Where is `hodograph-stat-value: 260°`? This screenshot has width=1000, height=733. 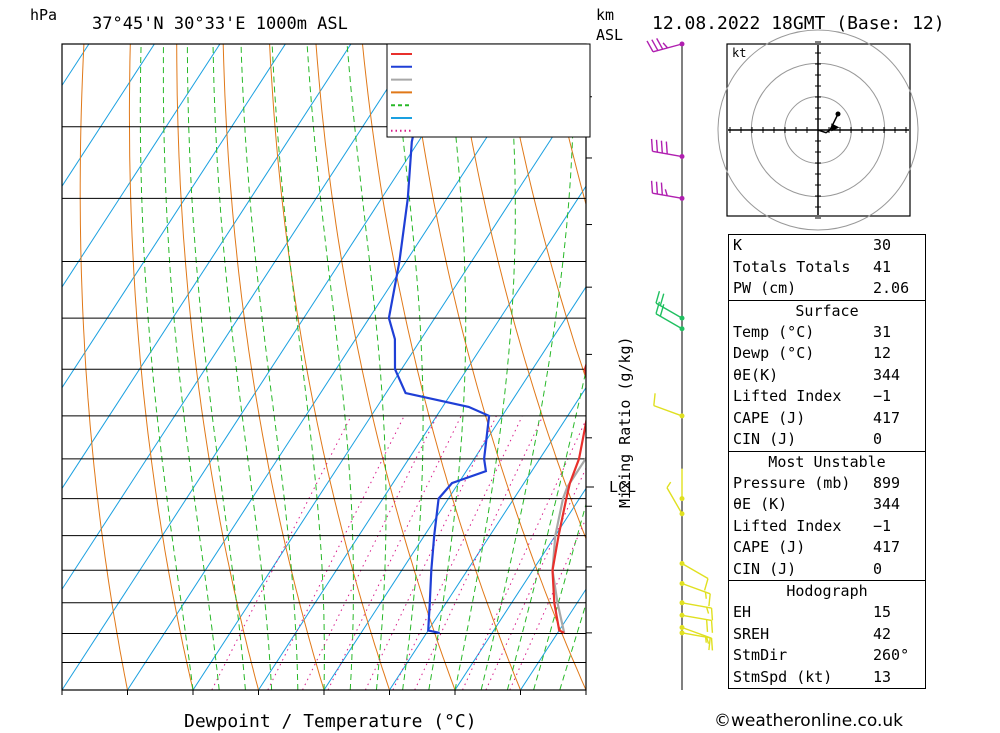
hodograph-stat-value: 260° is located at coordinates (891, 655).